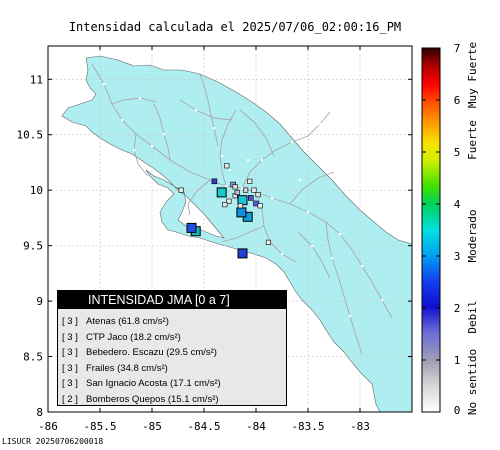  Describe the element at coordinates (472, 140) in the screenshot. I see `colorbar-category-label: Fuerte` at that location.